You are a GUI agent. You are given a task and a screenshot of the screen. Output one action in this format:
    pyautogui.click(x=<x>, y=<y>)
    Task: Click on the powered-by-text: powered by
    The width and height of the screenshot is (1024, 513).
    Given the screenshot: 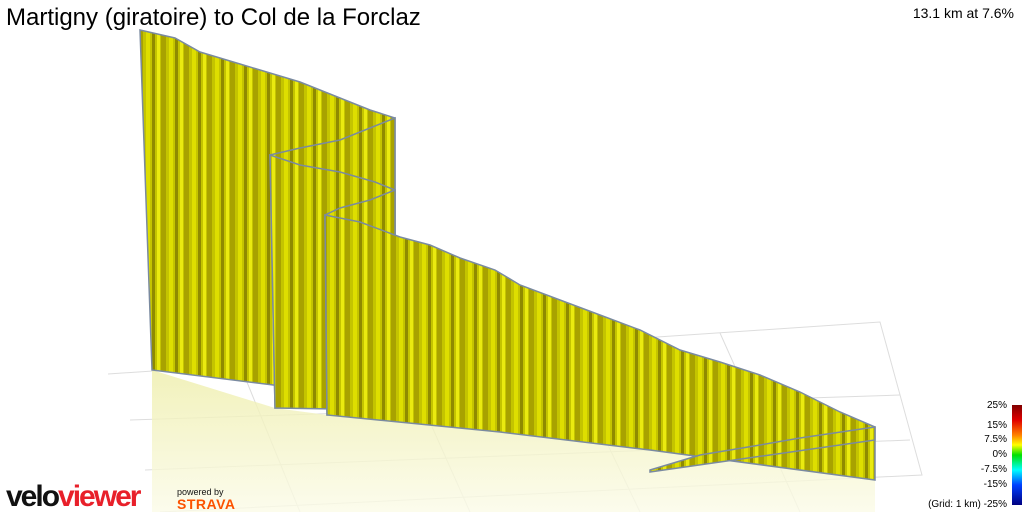 What is the action you would take?
    pyautogui.click(x=200, y=492)
    